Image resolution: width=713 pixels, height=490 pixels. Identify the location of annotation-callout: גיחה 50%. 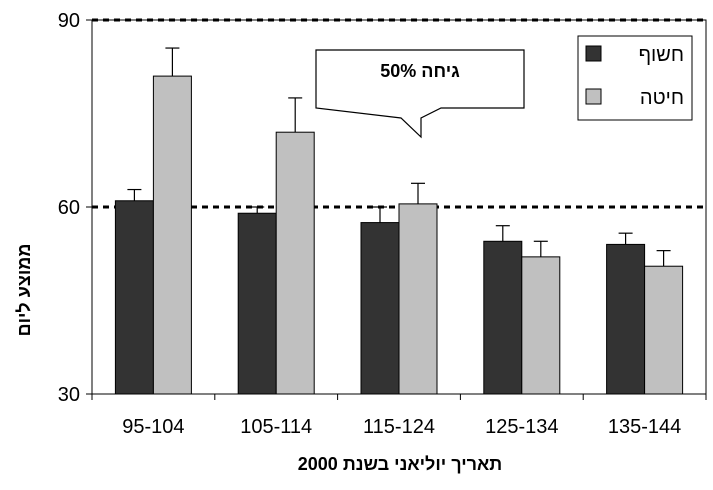
(420, 94).